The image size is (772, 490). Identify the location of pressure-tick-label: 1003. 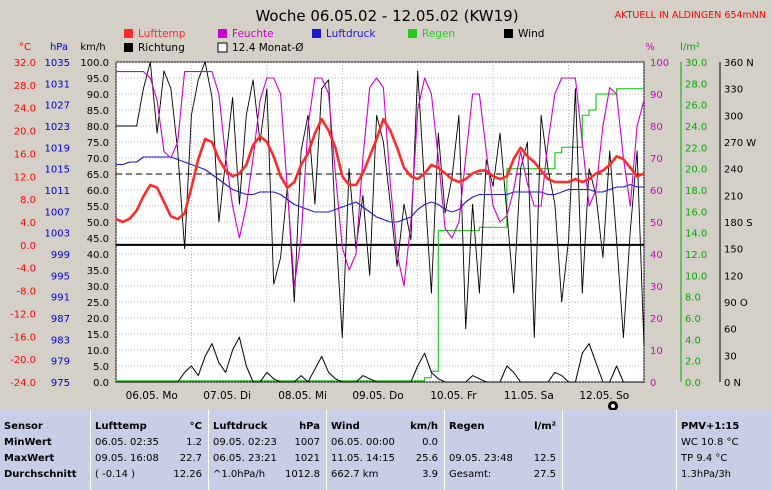
(57, 234).